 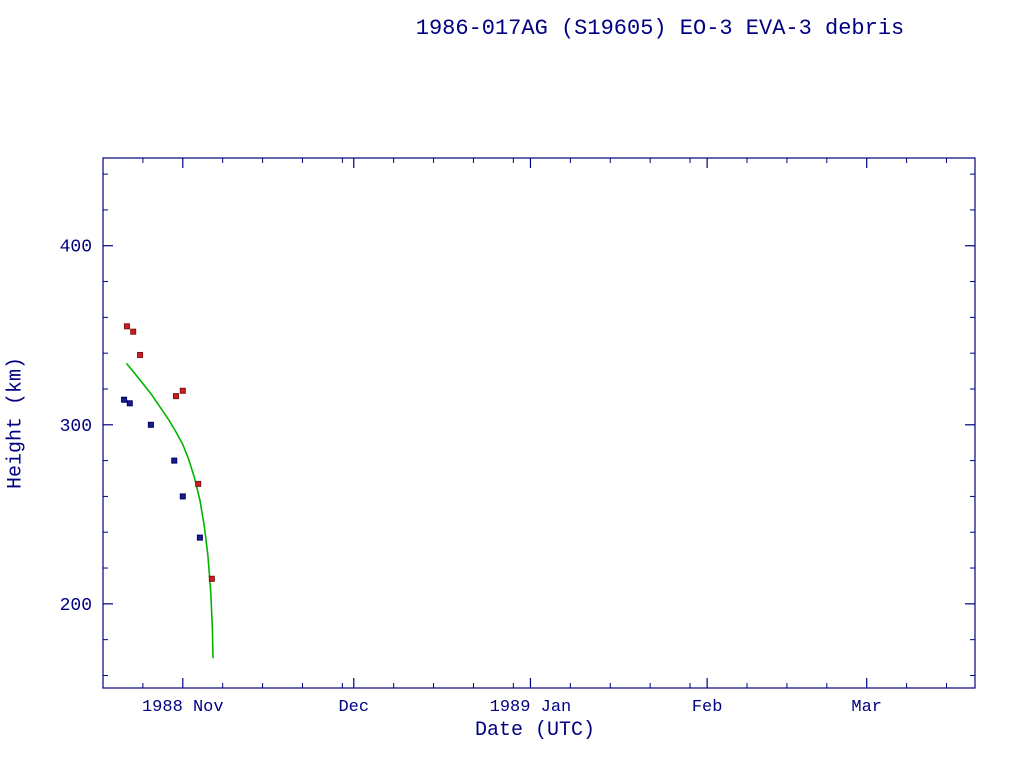 What do you see at coordinates (170, 511) in the screenshot?
I see `green-decay-curve` at bounding box center [170, 511].